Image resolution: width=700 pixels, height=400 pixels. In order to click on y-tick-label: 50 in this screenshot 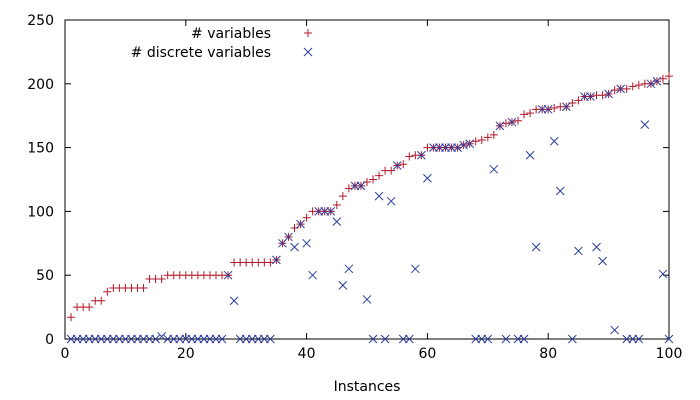, I will do `click(45, 276)`.